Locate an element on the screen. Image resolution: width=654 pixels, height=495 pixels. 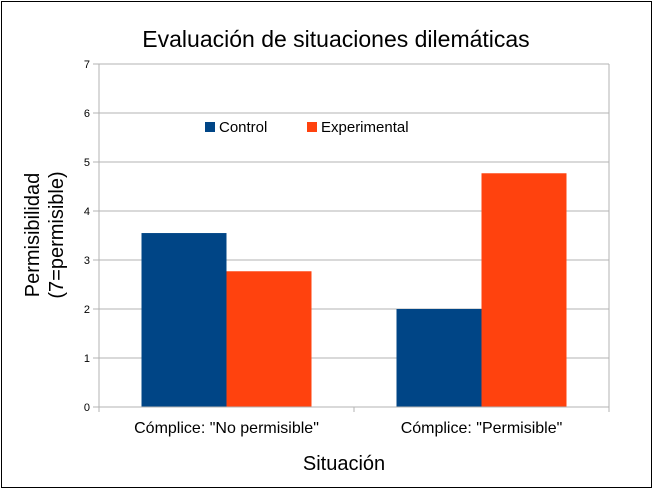
chart-title: Evaluación de situaciones dilemáticas is located at coordinates (335, 39).